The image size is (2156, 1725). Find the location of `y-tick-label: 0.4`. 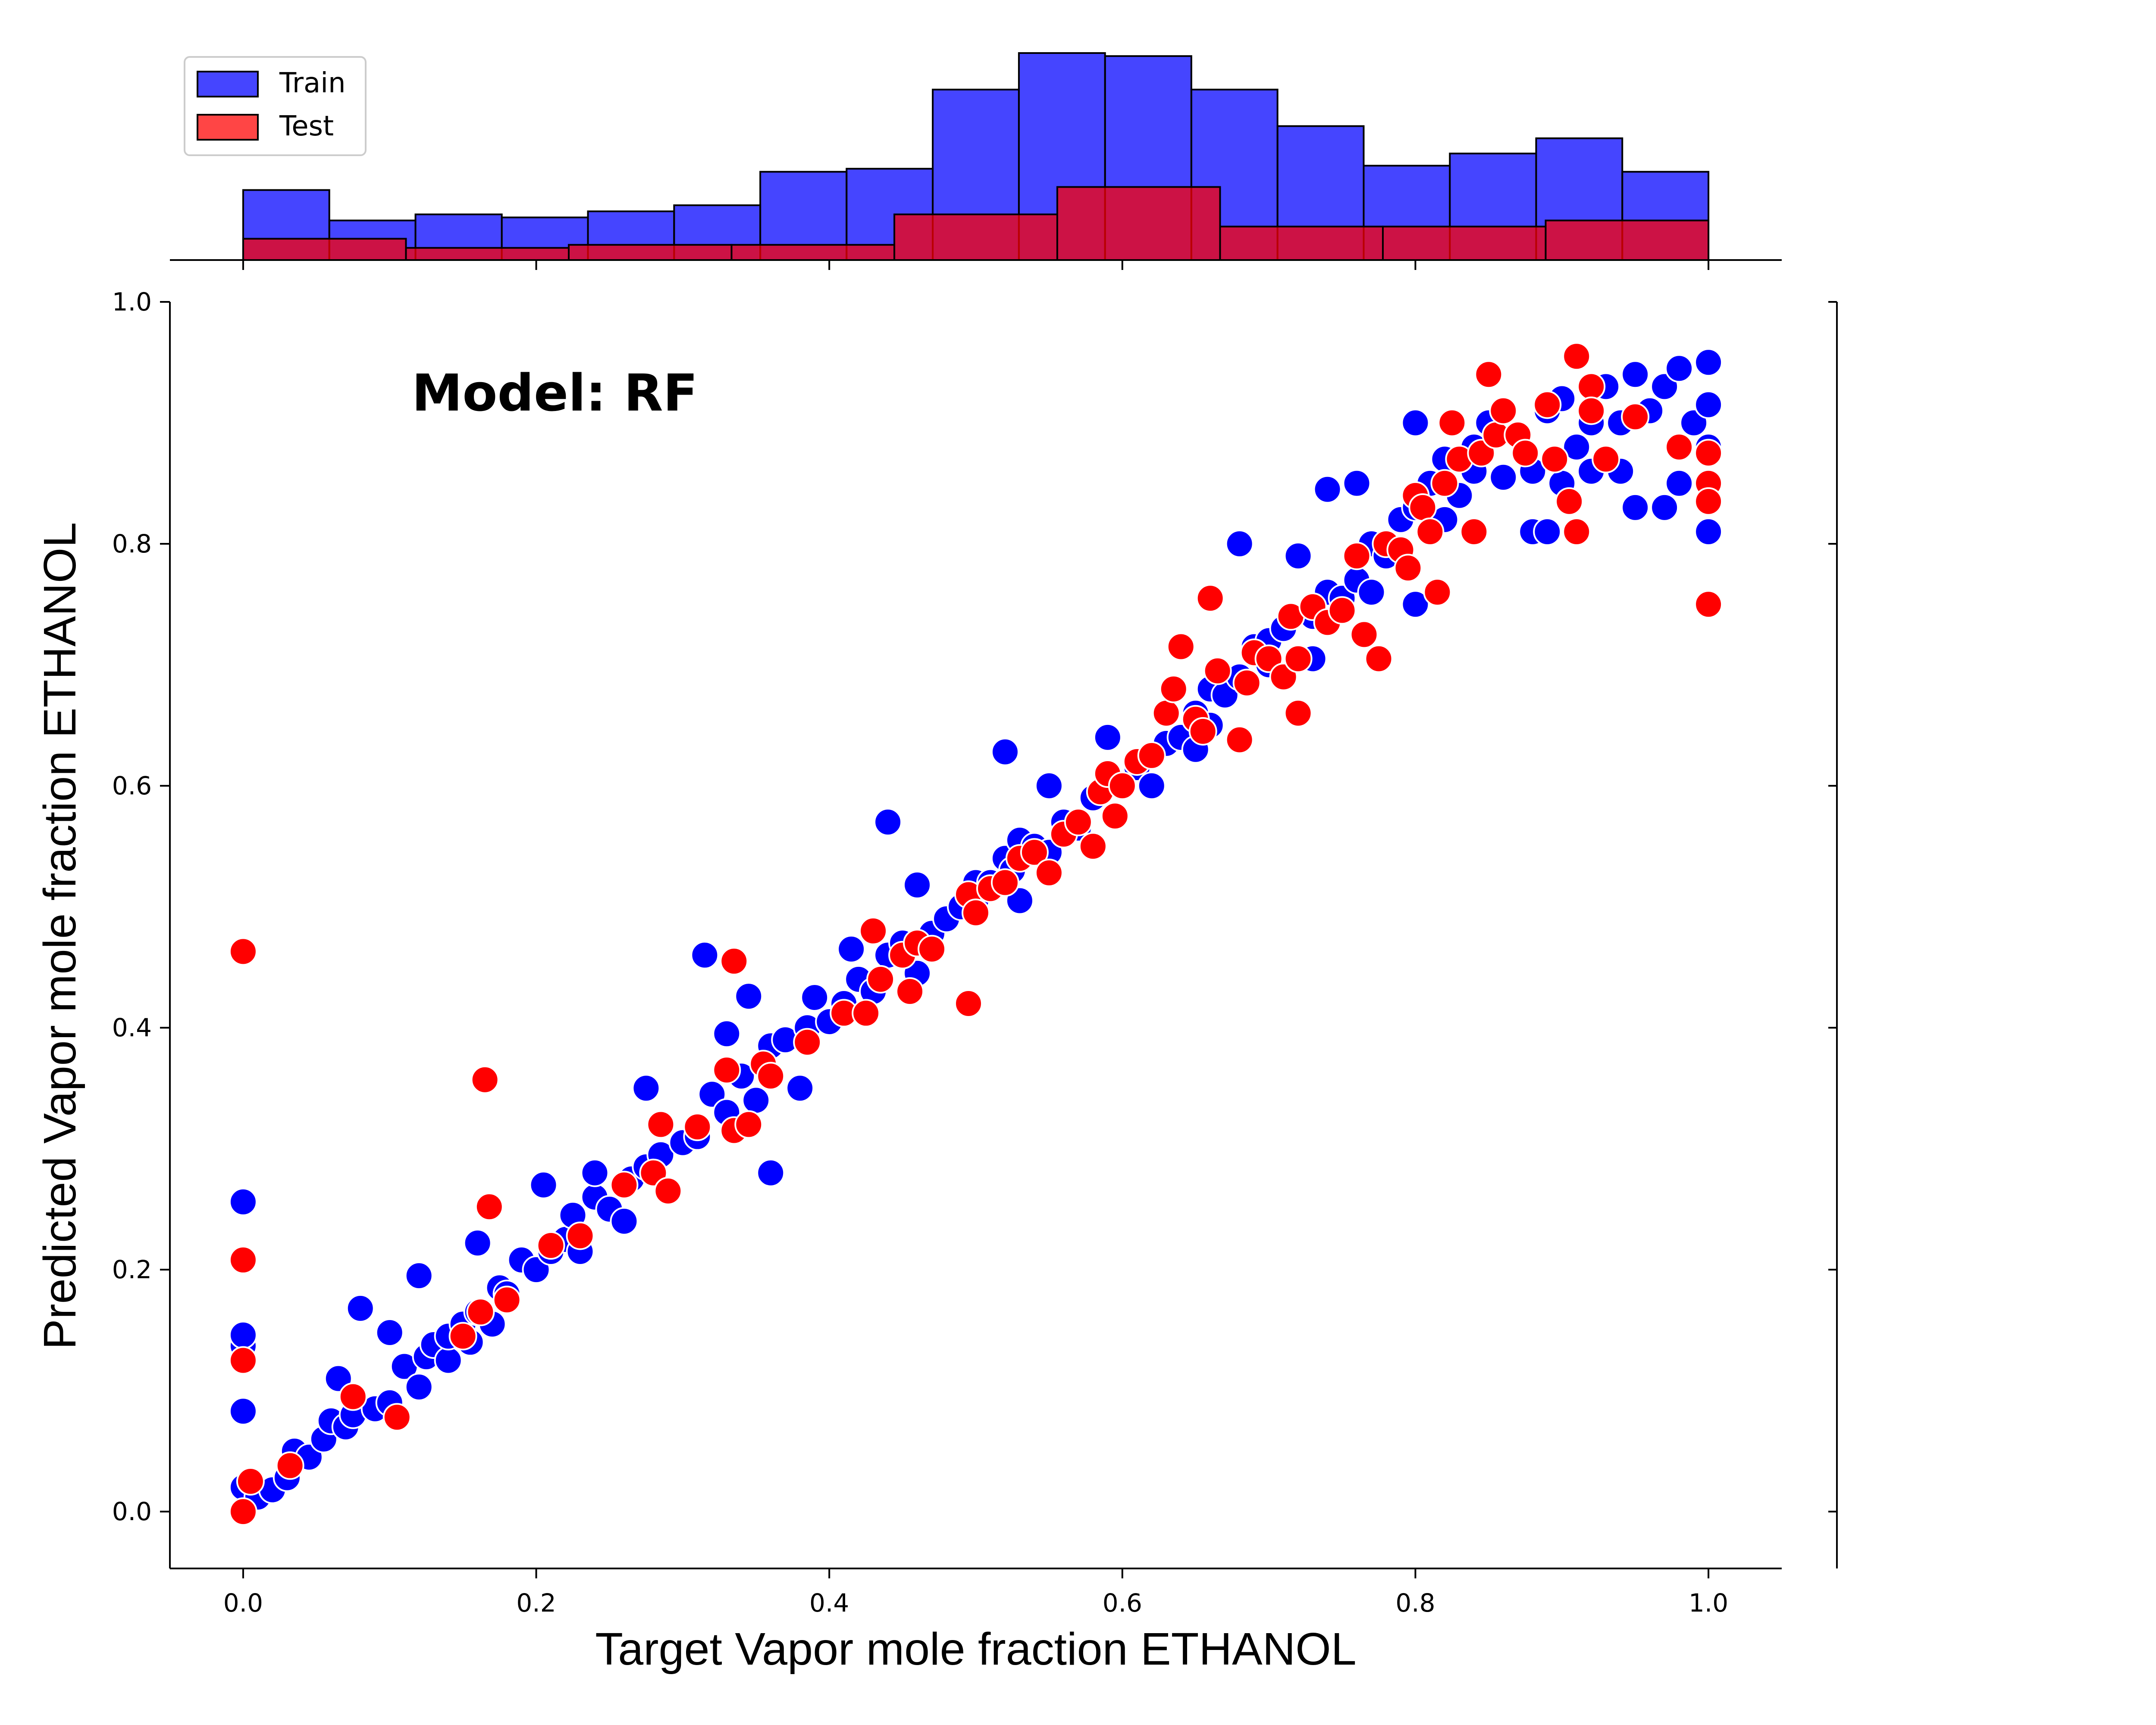

y-tick-label: 0.4 is located at coordinates (132, 1027).